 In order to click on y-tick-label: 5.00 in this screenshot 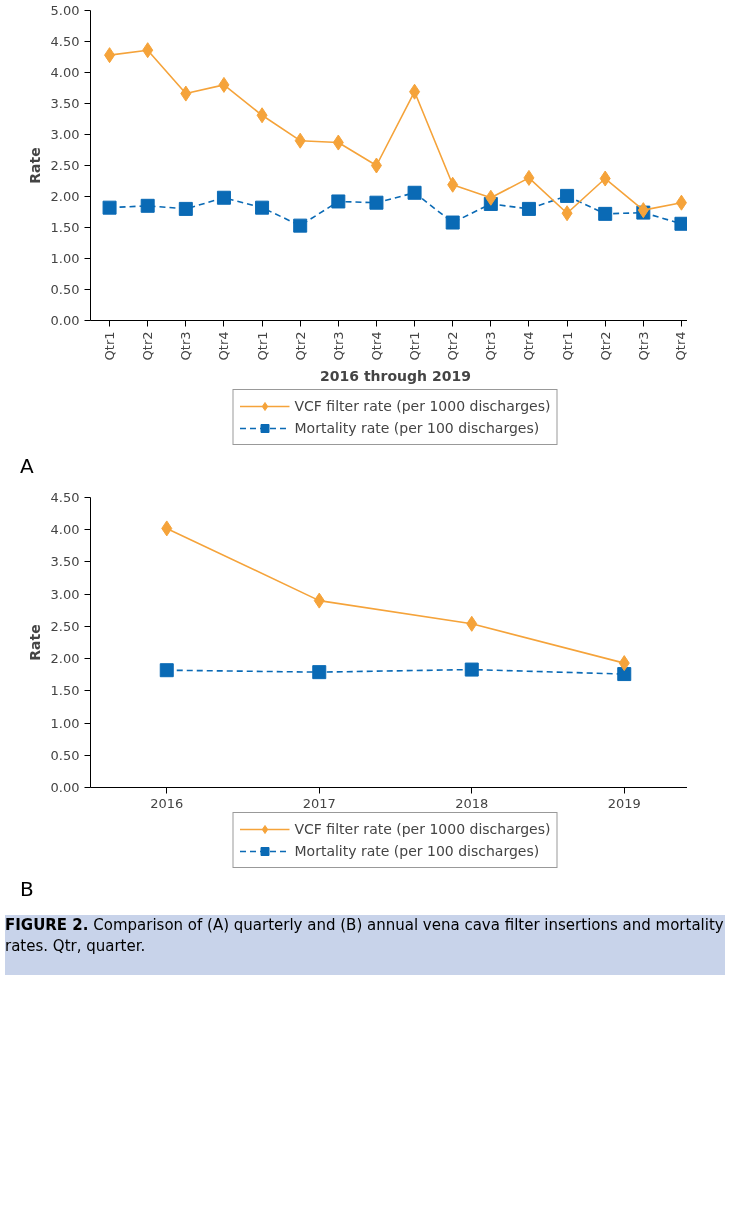, I will do `click(65, 10)`.